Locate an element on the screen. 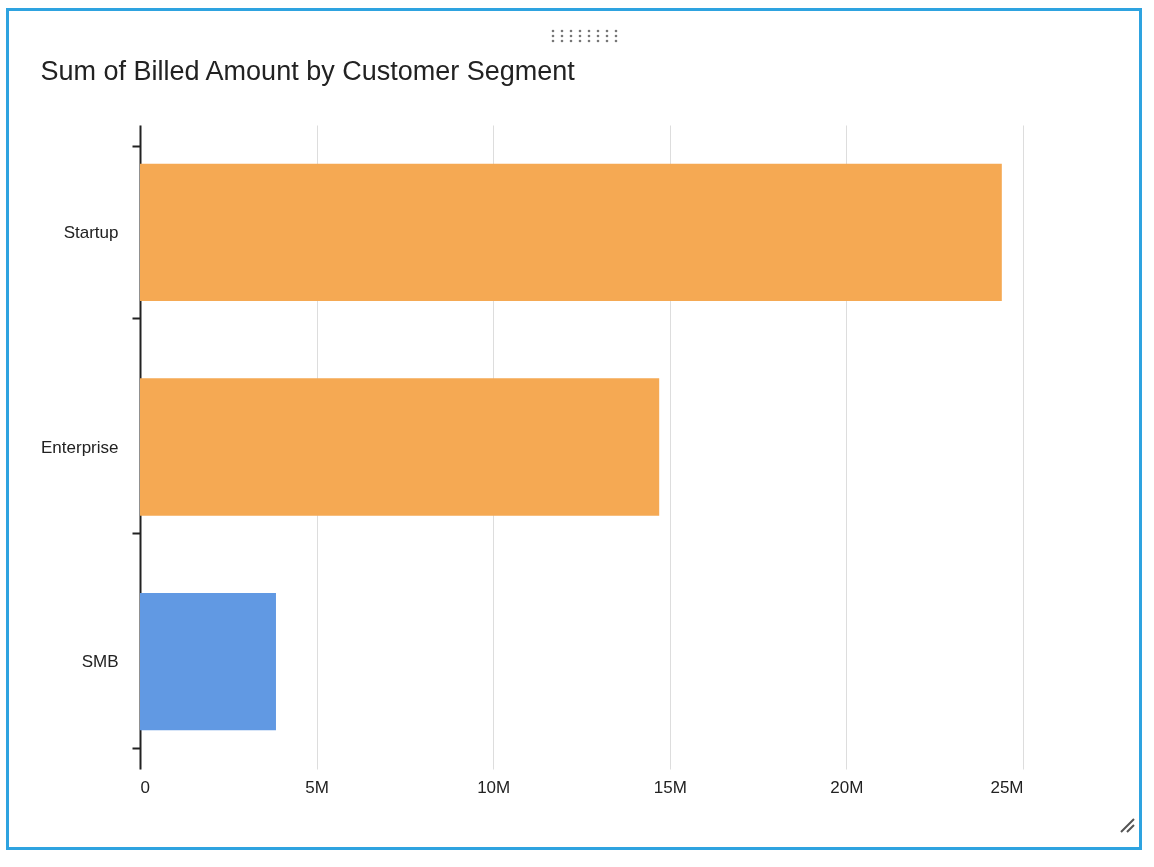  x-tick-label: 5M is located at coordinates (317, 787).